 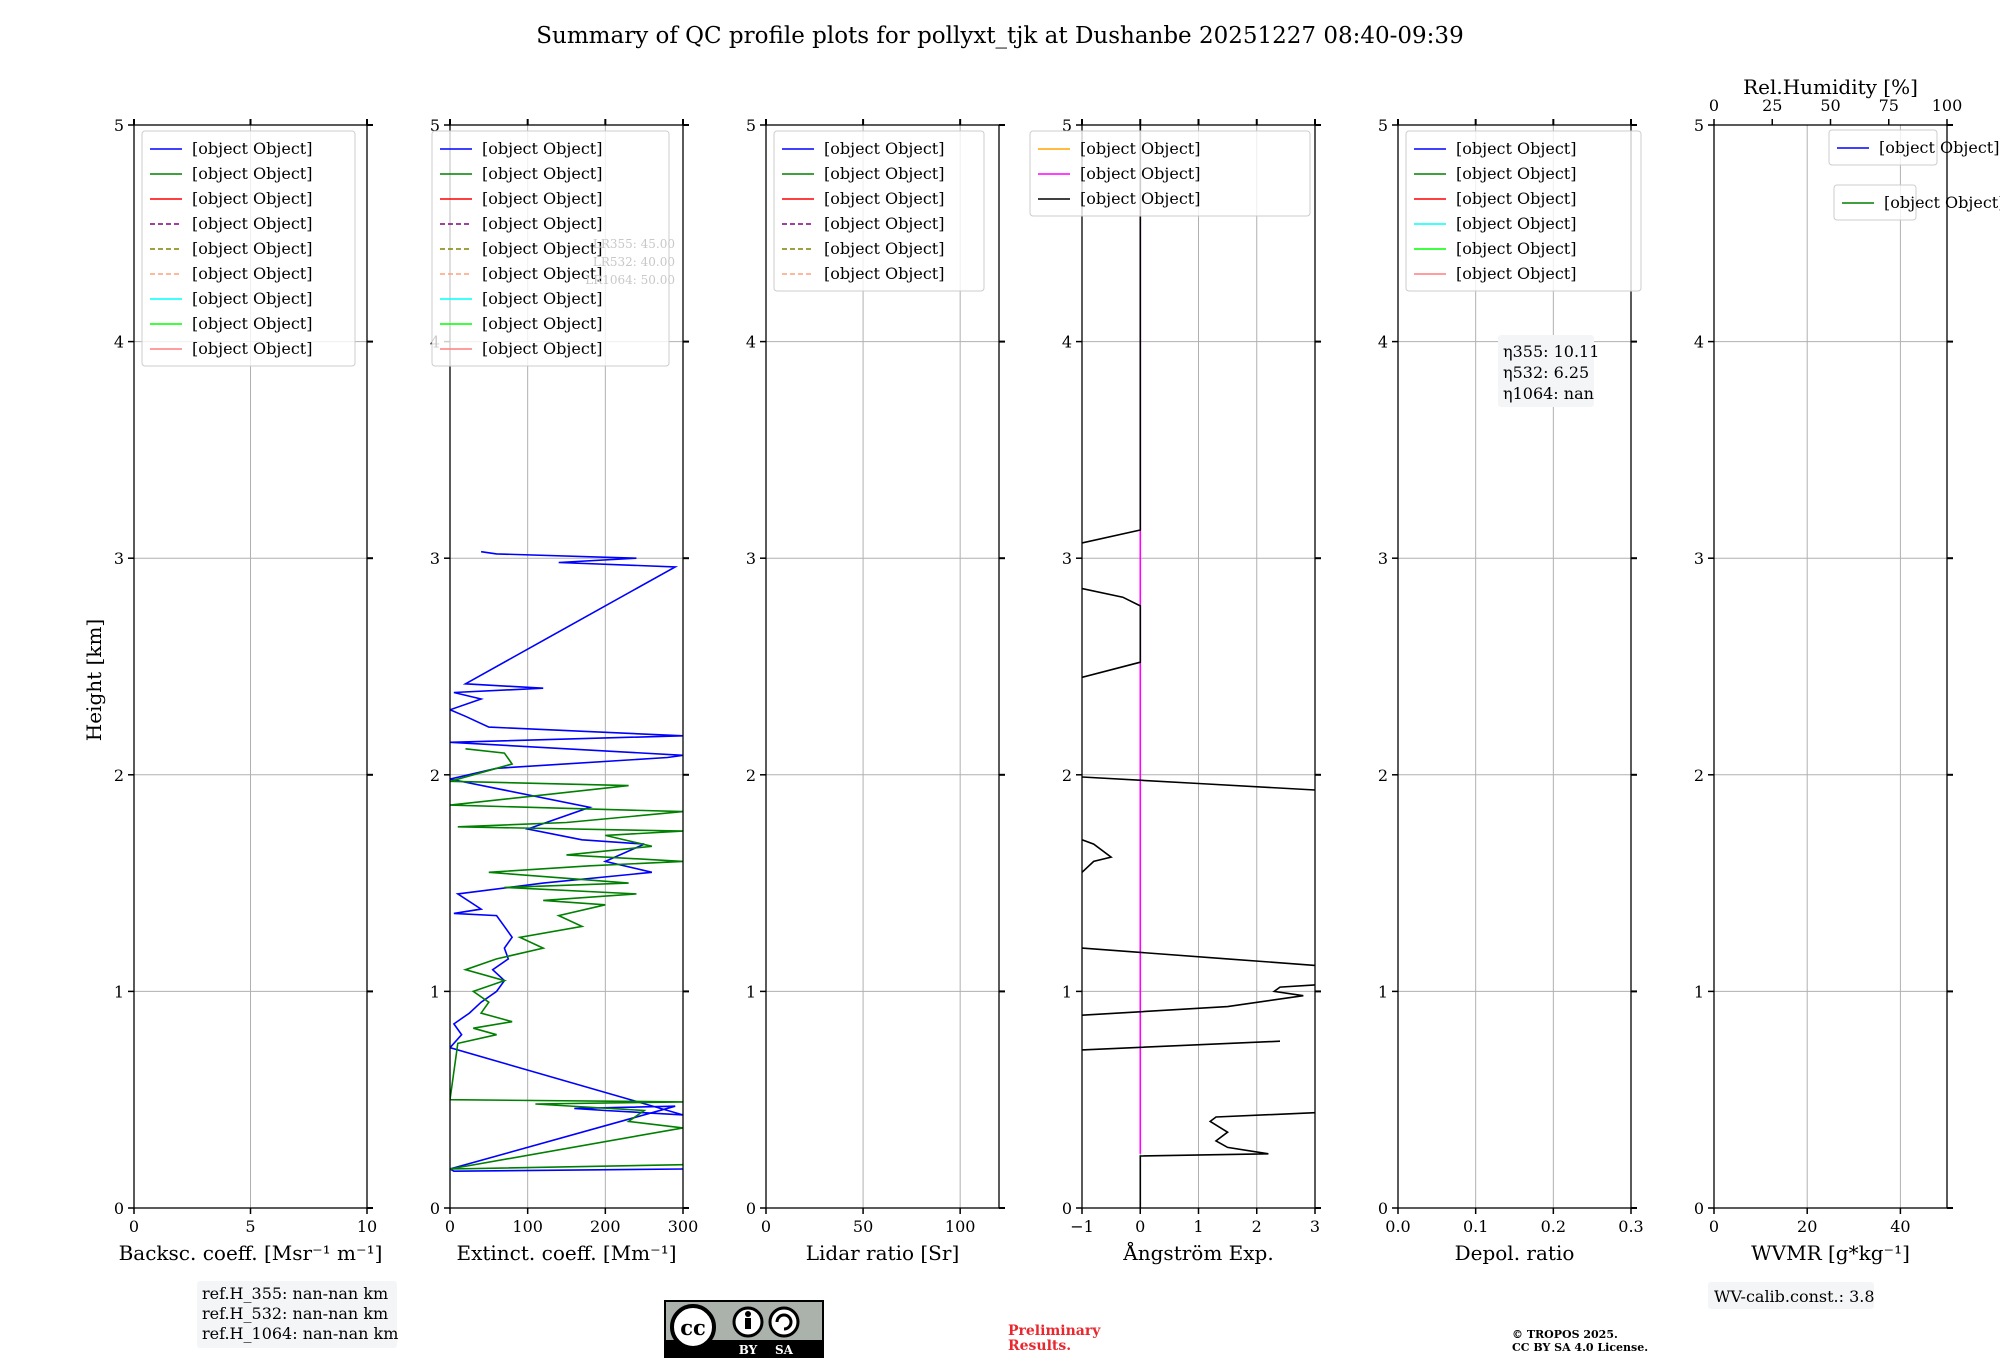 What do you see at coordinates (744, 1329) in the screenshot?
I see `cc-license-badge-icon: cc BY SA` at bounding box center [744, 1329].